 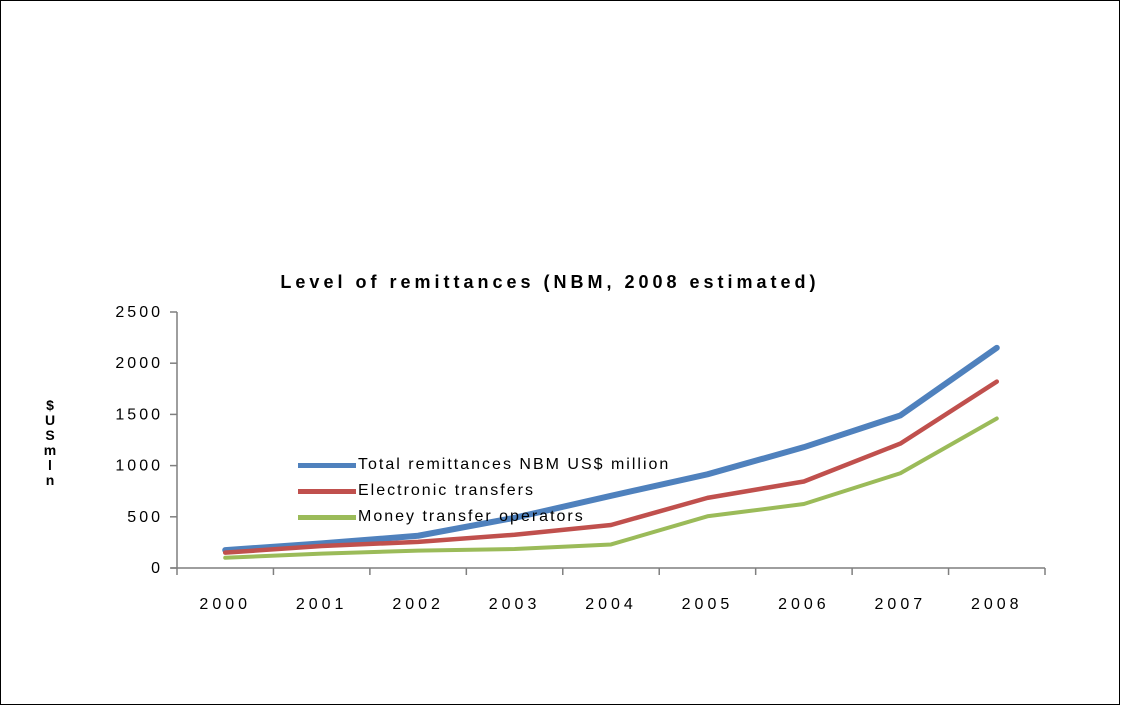 I want to click on legend-label: Money transfer operators, so click(x=471, y=516).